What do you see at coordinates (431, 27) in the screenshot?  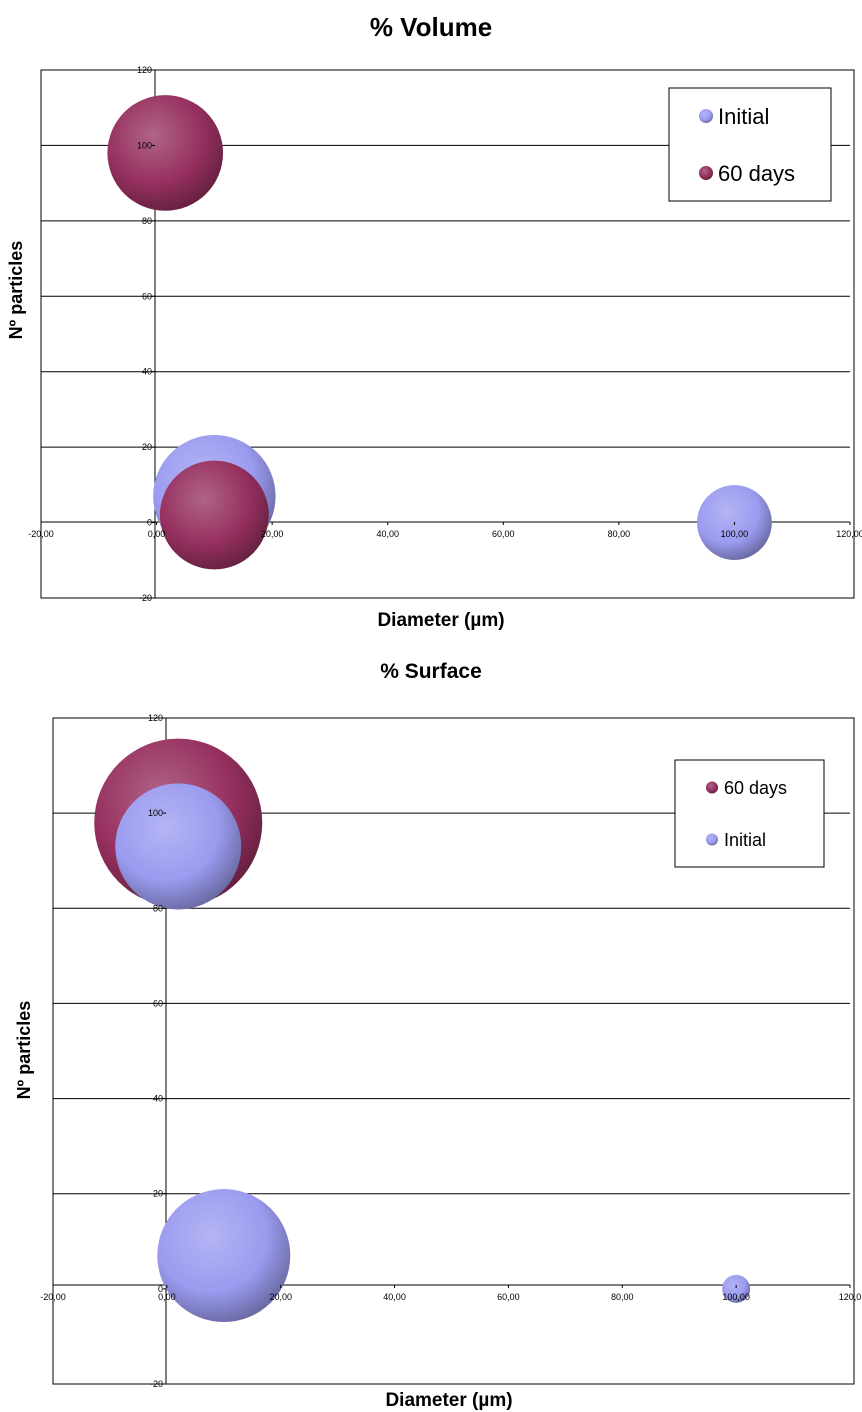 I see `chart-title-volume: % Volume` at bounding box center [431, 27].